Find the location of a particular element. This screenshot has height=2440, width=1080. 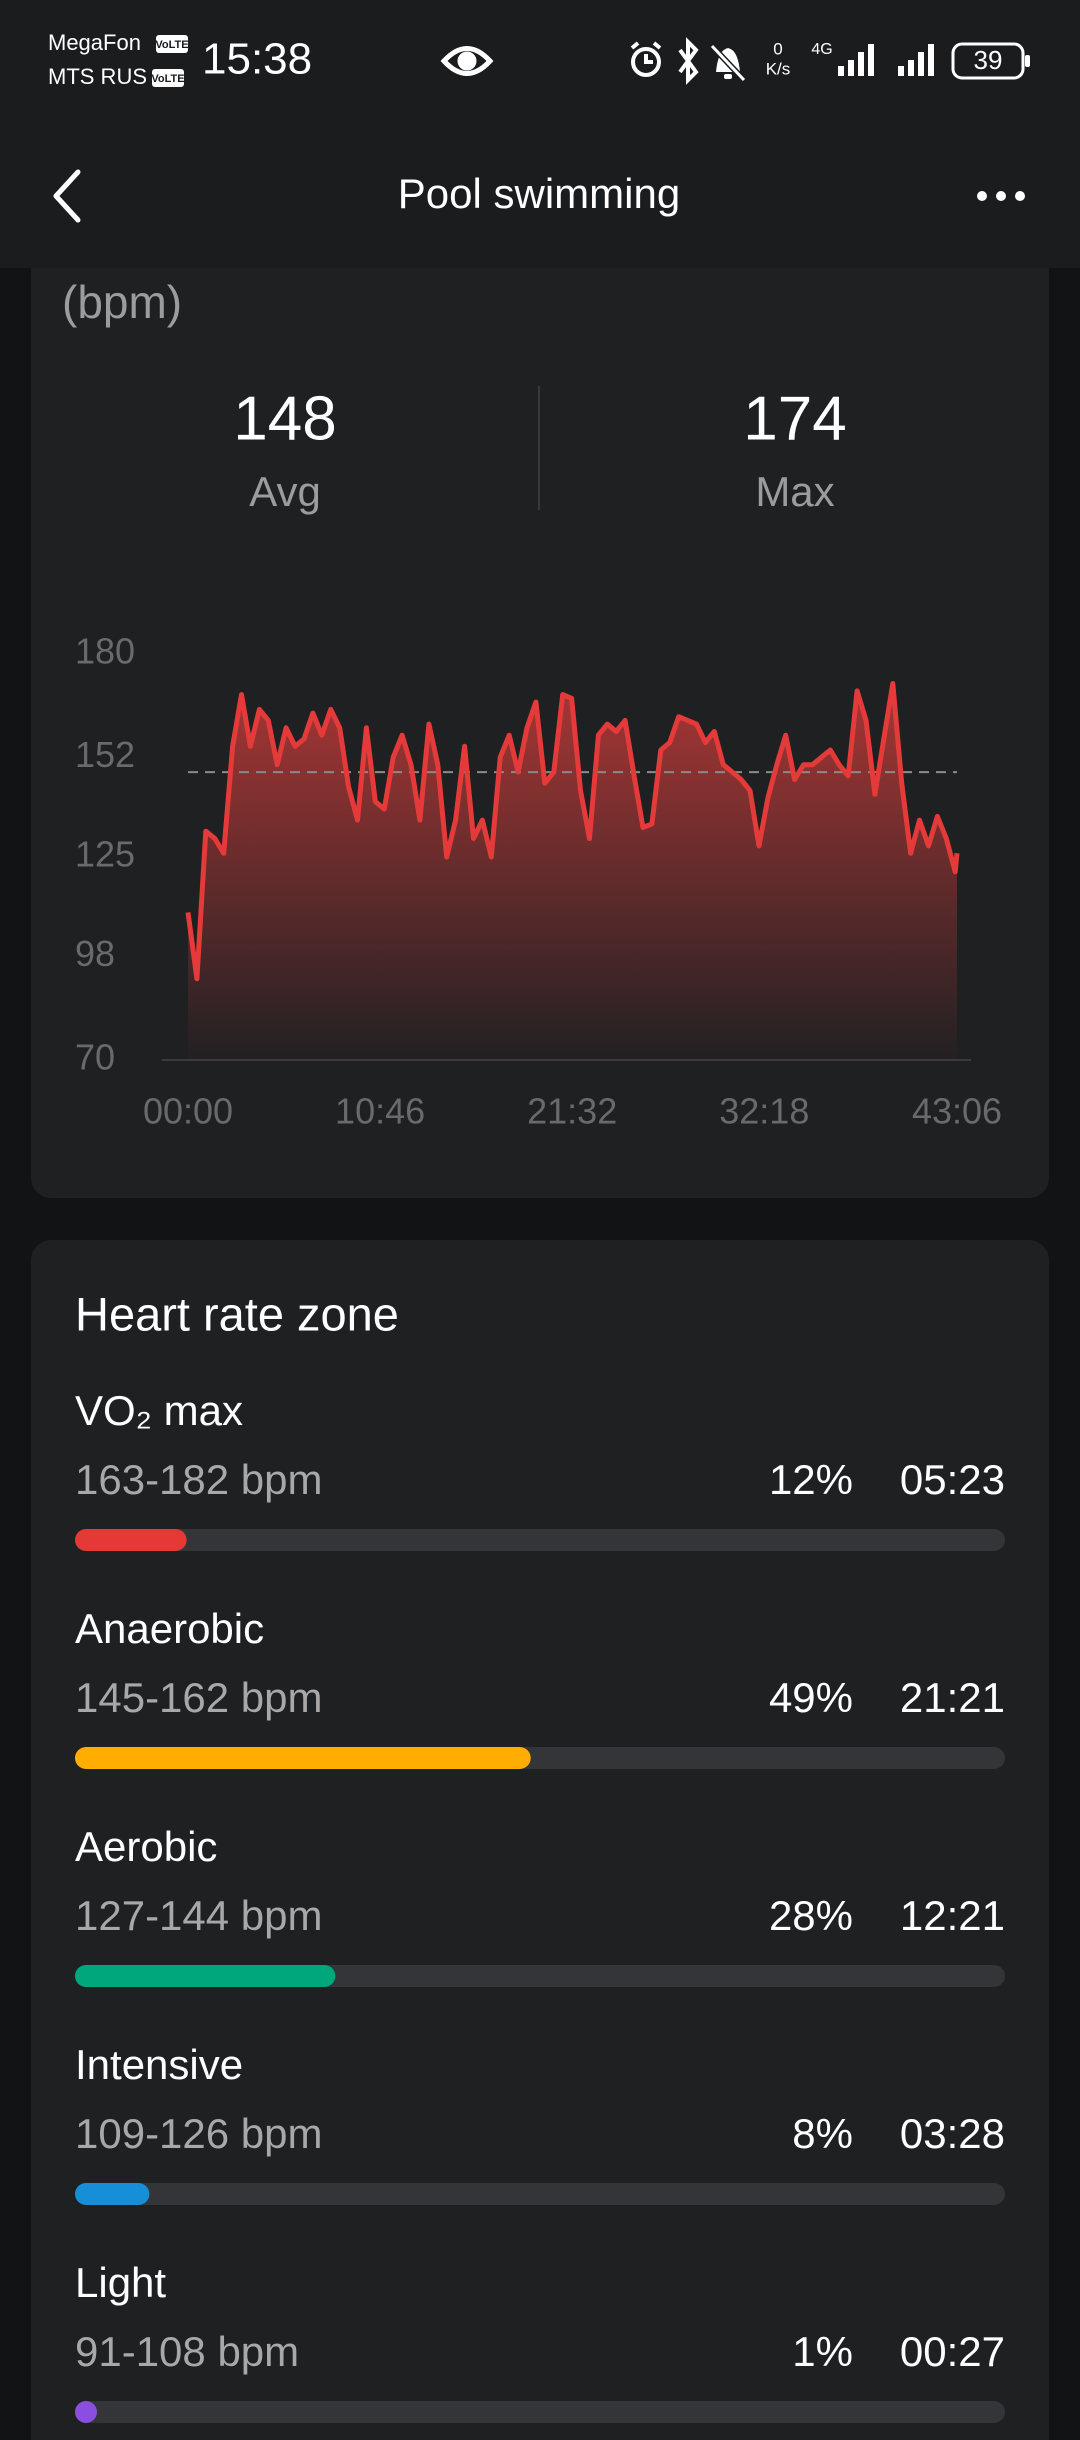

zone-time: 21:21 is located at coordinates (952, 1697).